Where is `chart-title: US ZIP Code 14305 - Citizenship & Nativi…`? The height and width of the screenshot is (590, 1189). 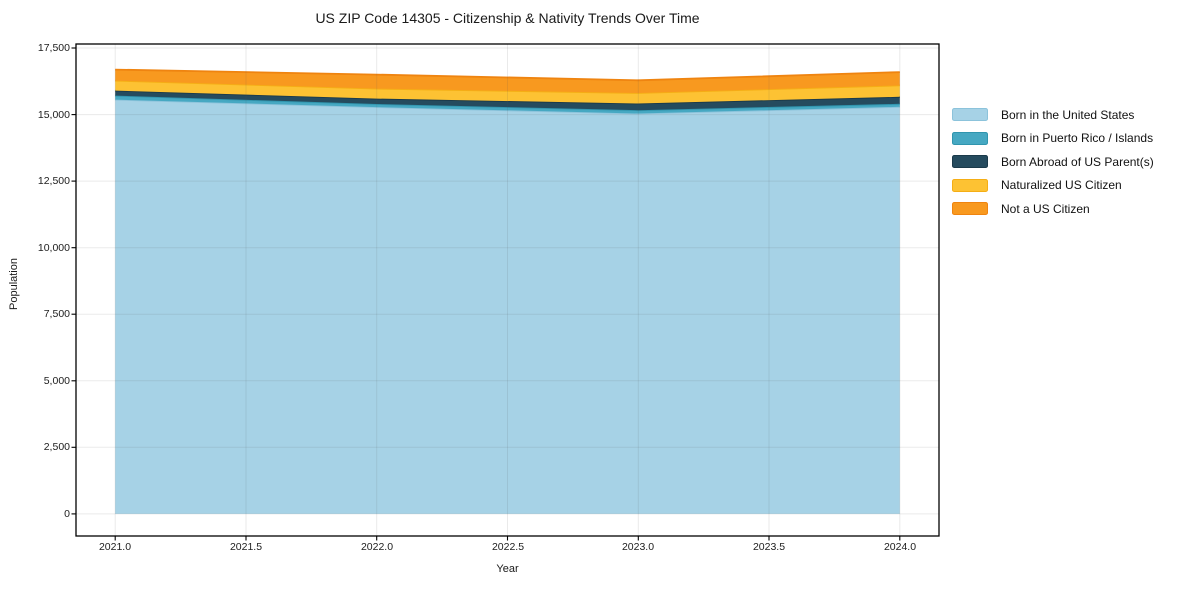 chart-title: US ZIP Code 14305 - Citizenship & Nativi… is located at coordinates (507, 18).